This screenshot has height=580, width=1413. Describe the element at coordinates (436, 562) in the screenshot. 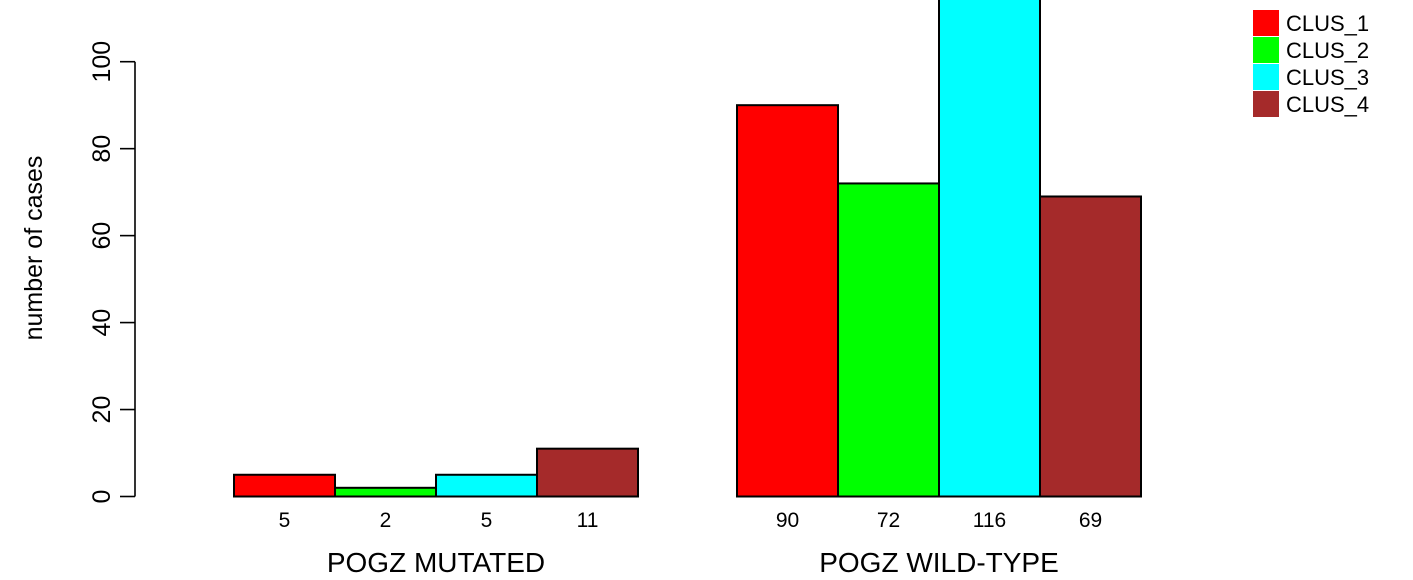

I see `group-label: POGZ MUTATED` at that location.